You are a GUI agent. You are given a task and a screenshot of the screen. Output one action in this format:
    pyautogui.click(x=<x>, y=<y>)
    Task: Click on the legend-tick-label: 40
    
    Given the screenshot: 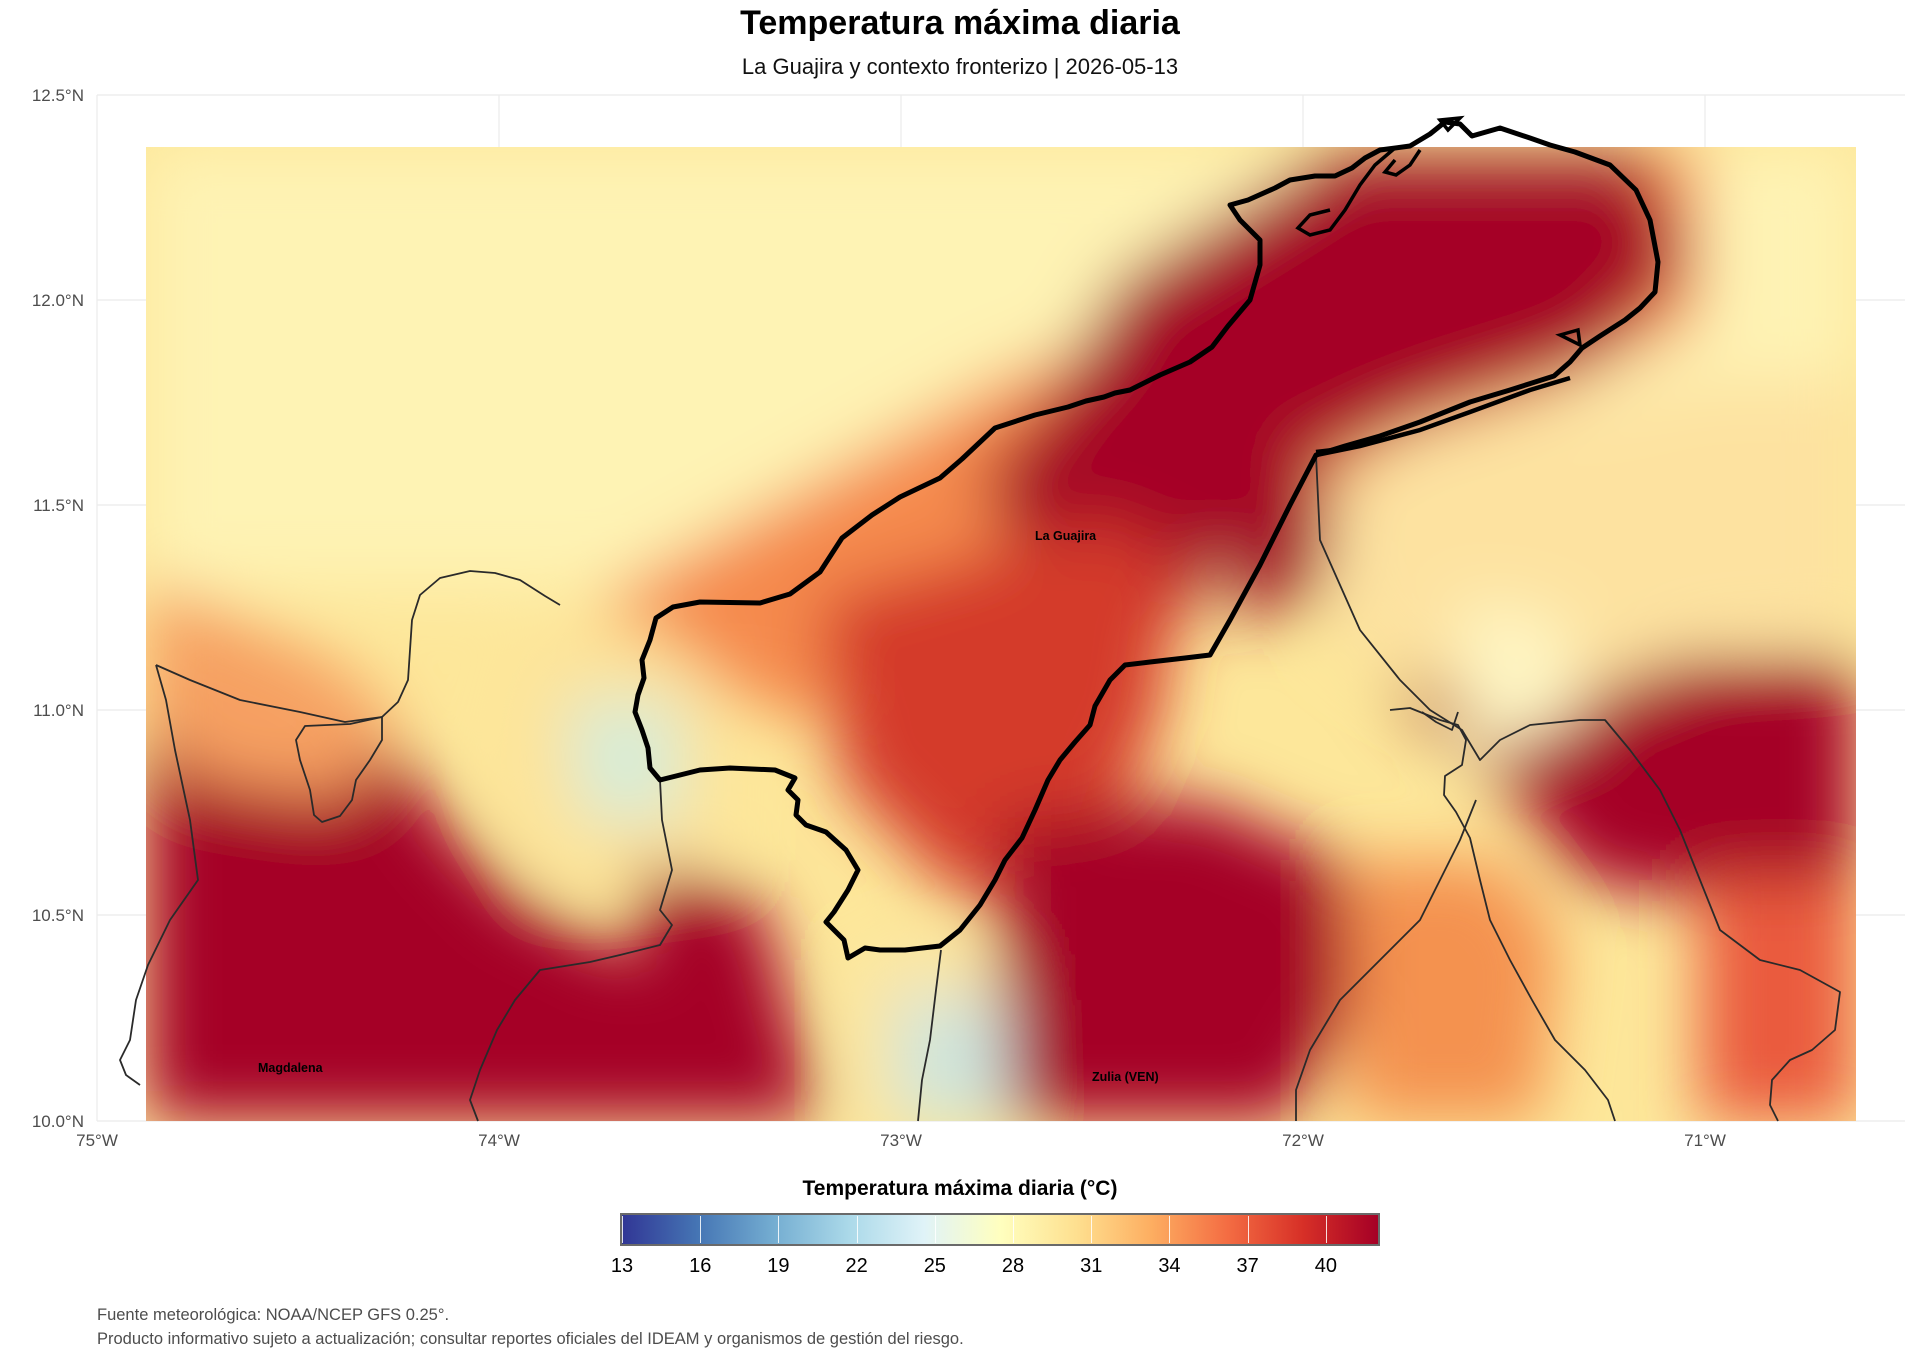 What is the action you would take?
    pyautogui.click(x=1325, y=1266)
    